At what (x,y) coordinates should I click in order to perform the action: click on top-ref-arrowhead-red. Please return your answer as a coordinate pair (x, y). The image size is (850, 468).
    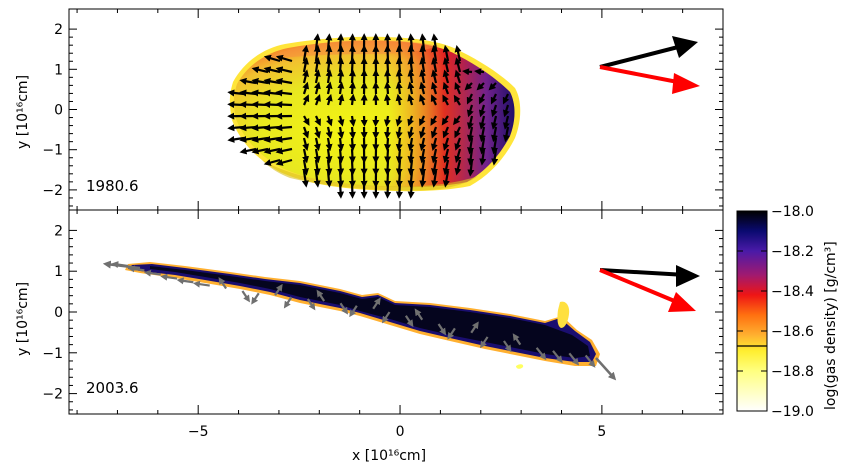
    Looking at the image, I should click on (686, 83).